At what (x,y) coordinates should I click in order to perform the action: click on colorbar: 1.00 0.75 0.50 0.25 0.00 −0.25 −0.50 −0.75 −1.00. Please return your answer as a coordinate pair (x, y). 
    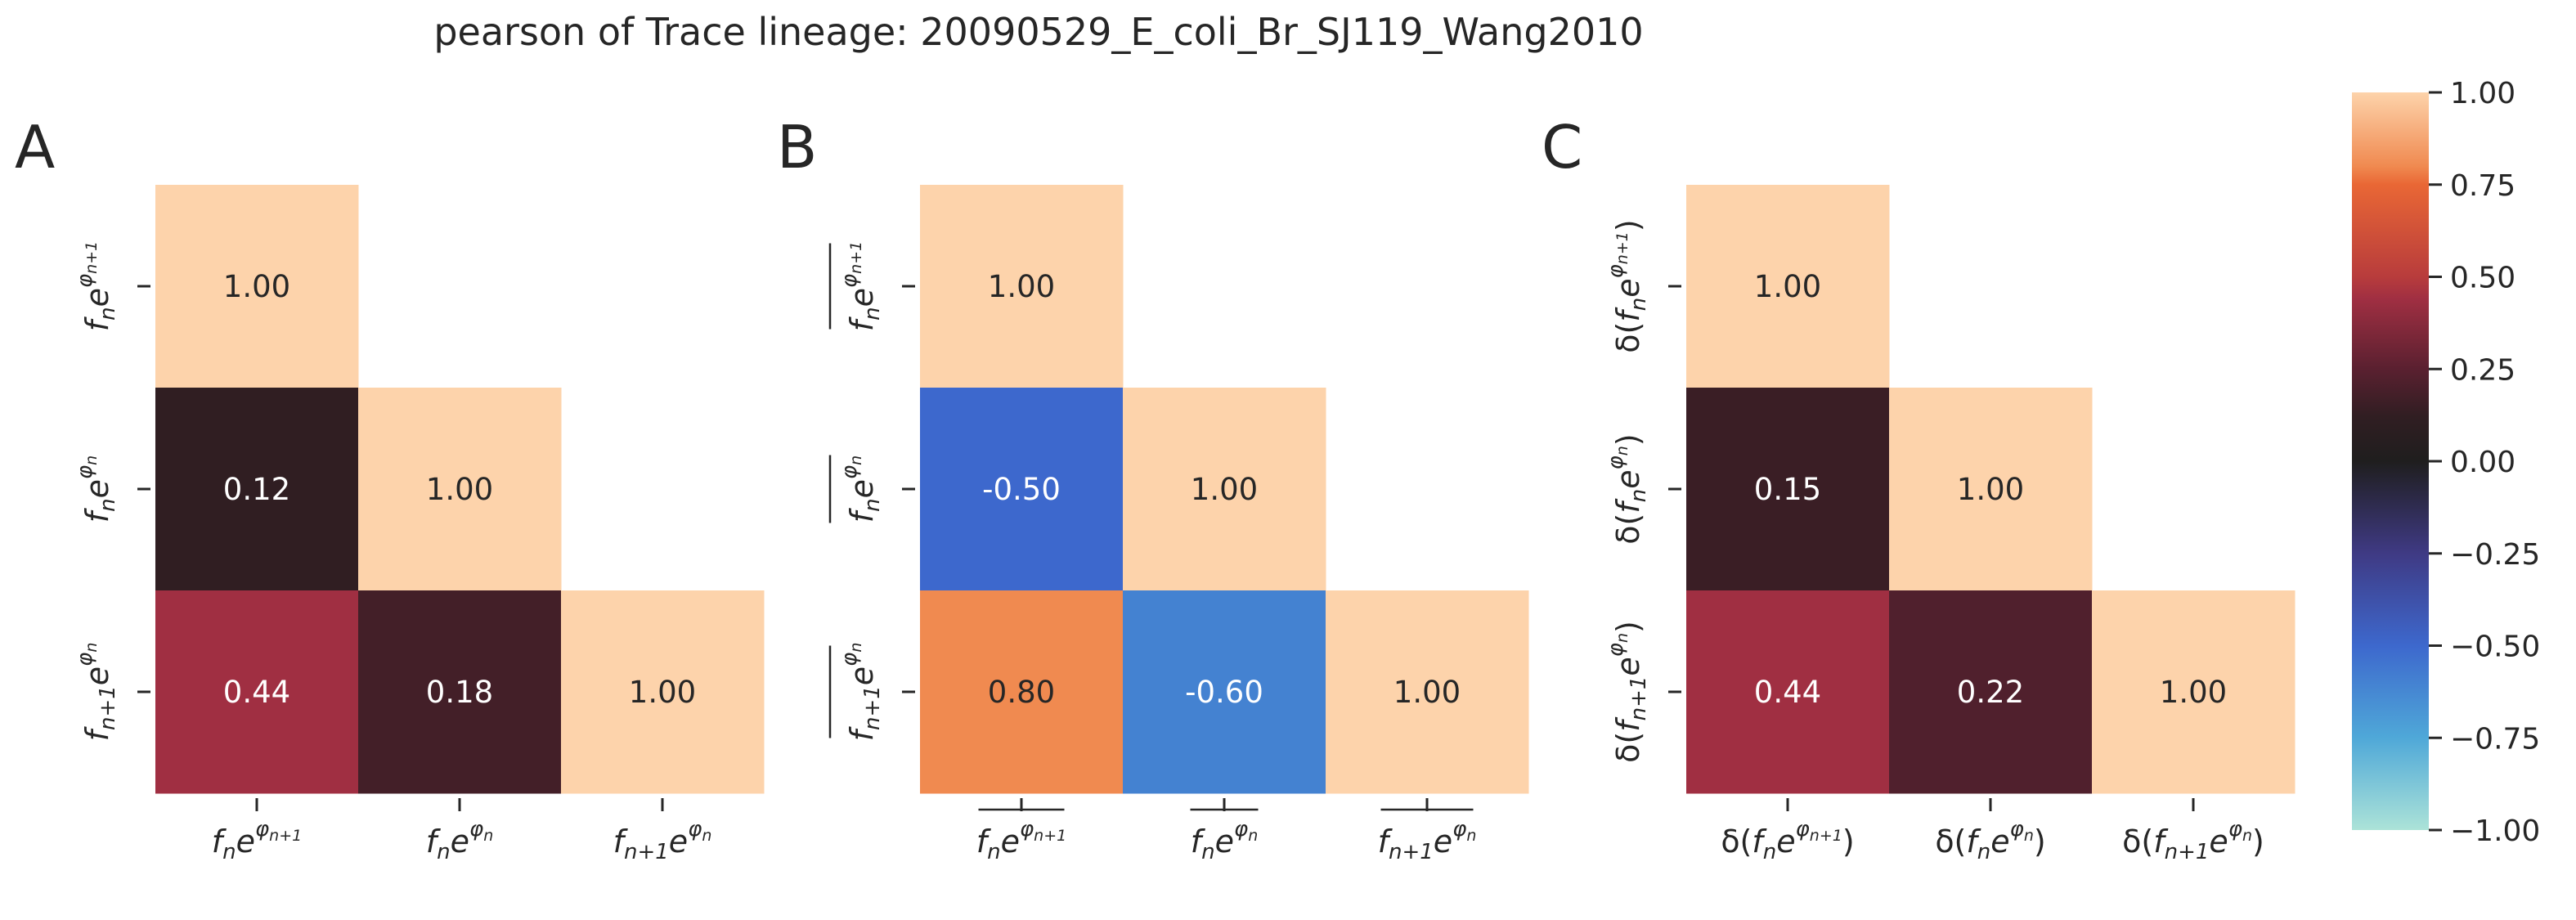
    Looking at the image, I should click on (2446, 462).